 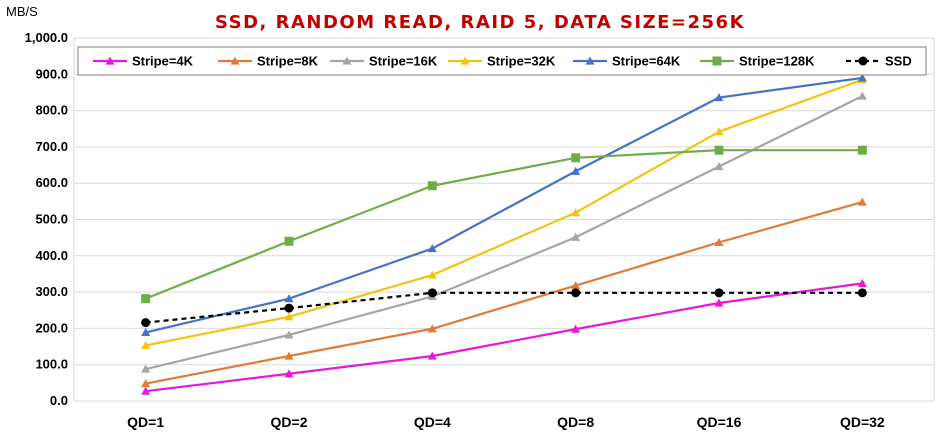 I want to click on y-tick-label: 500.0, so click(x=51, y=219).